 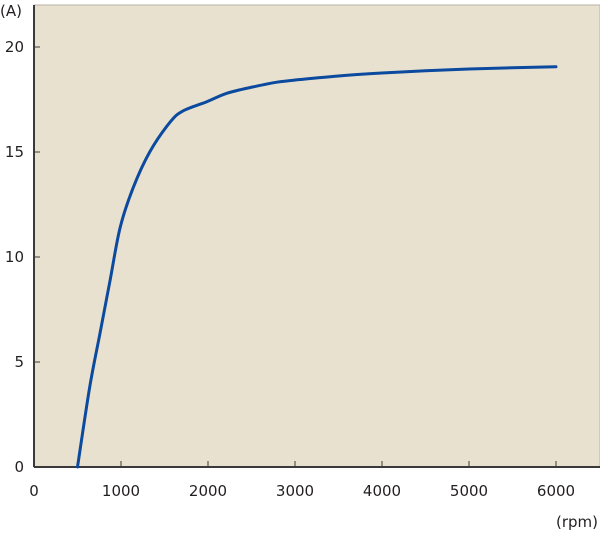 What do you see at coordinates (556, 491) in the screenshot?
I see `x-tick-label: 6000` at bounding box center [556, 491].